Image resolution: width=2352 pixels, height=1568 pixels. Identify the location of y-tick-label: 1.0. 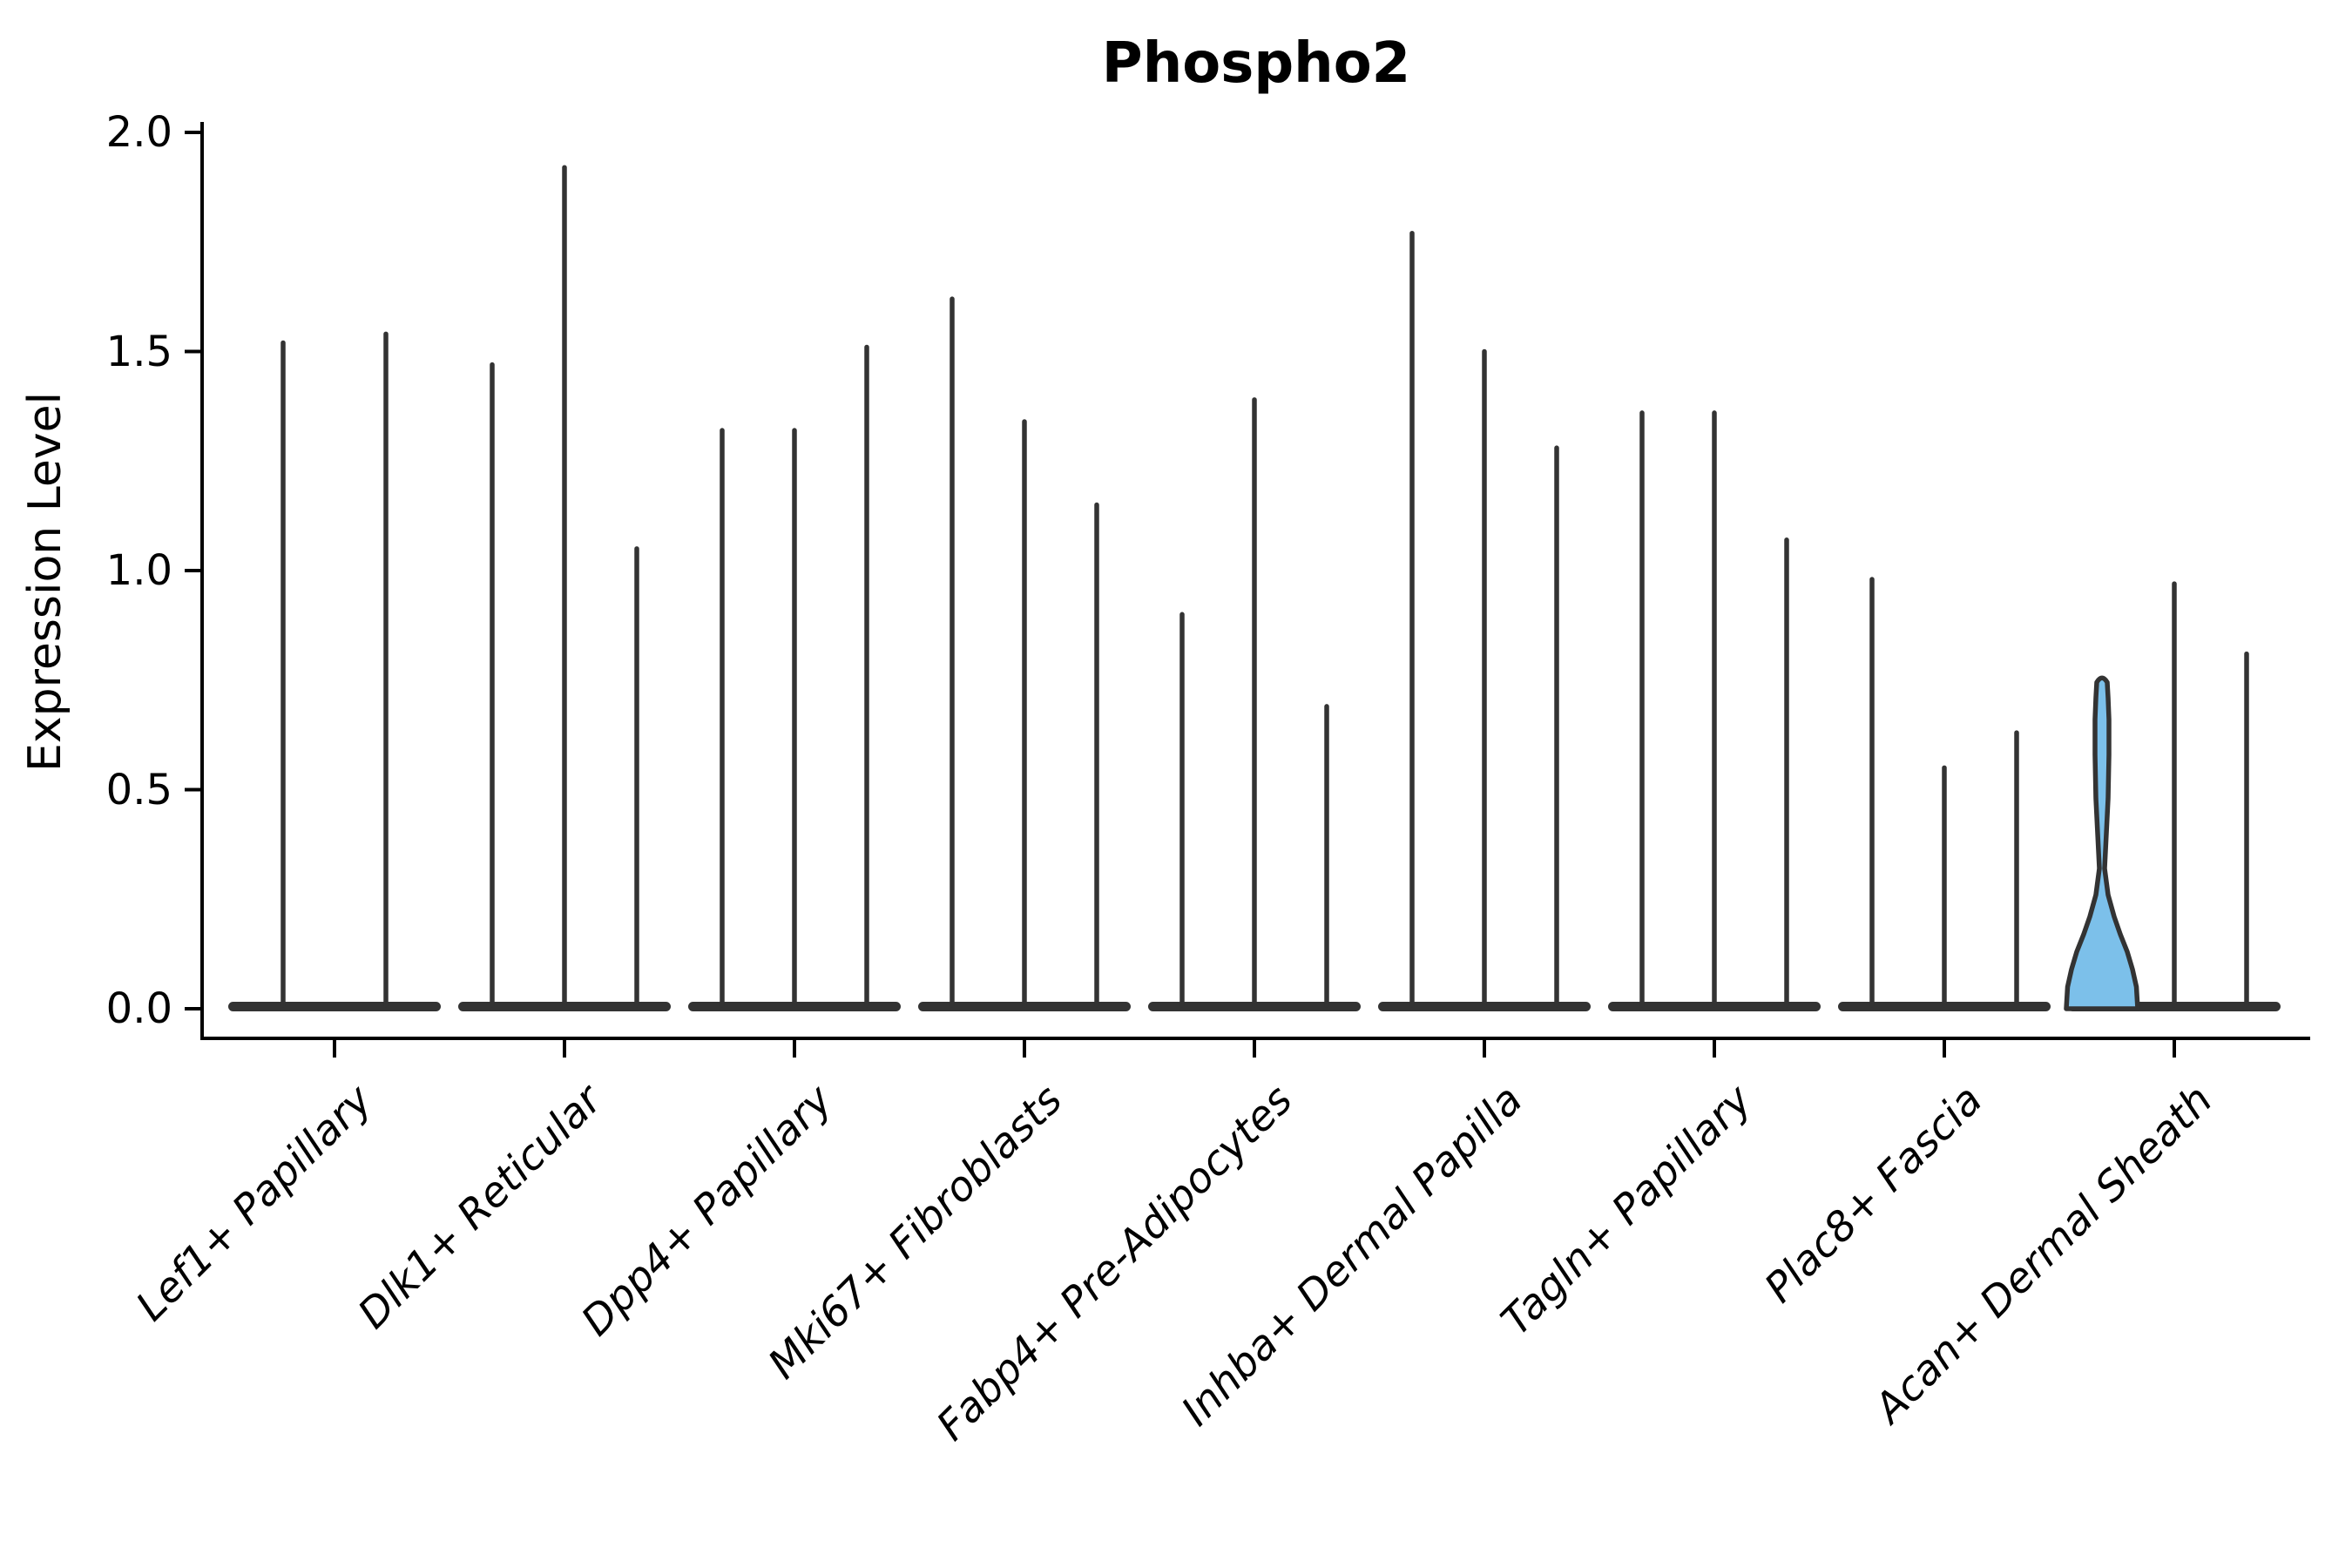
(138, 570).